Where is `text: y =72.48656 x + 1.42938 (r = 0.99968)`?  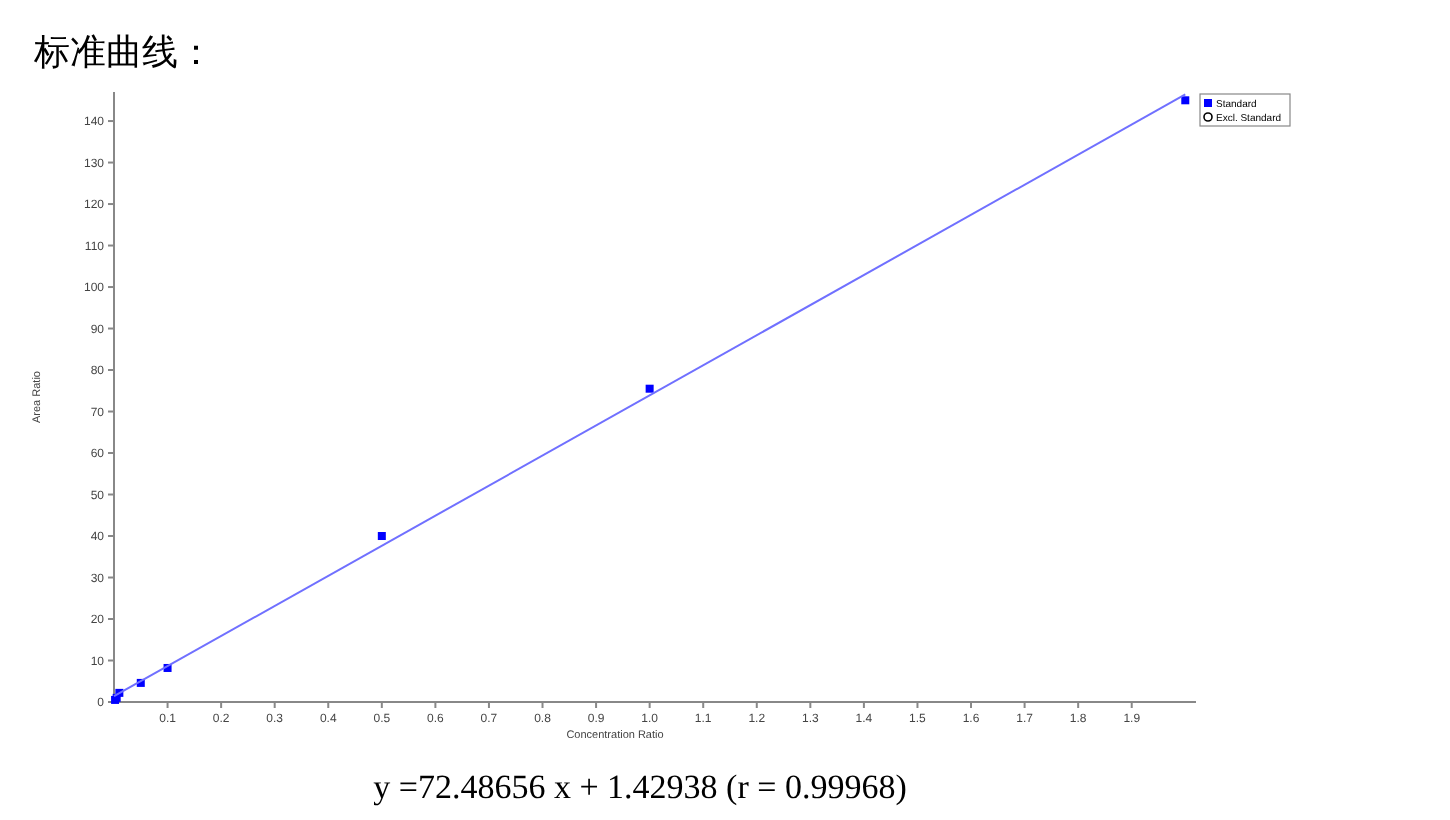
text: y =72.48656 x + 1.42938 (r = 0.99968) is located at coordinates (640, 787).